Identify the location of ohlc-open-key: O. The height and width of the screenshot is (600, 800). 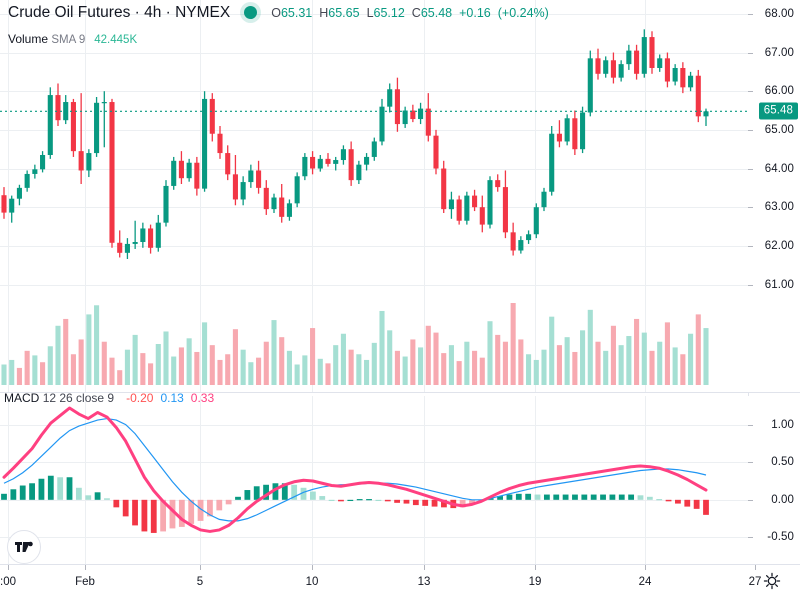
(276, 13).